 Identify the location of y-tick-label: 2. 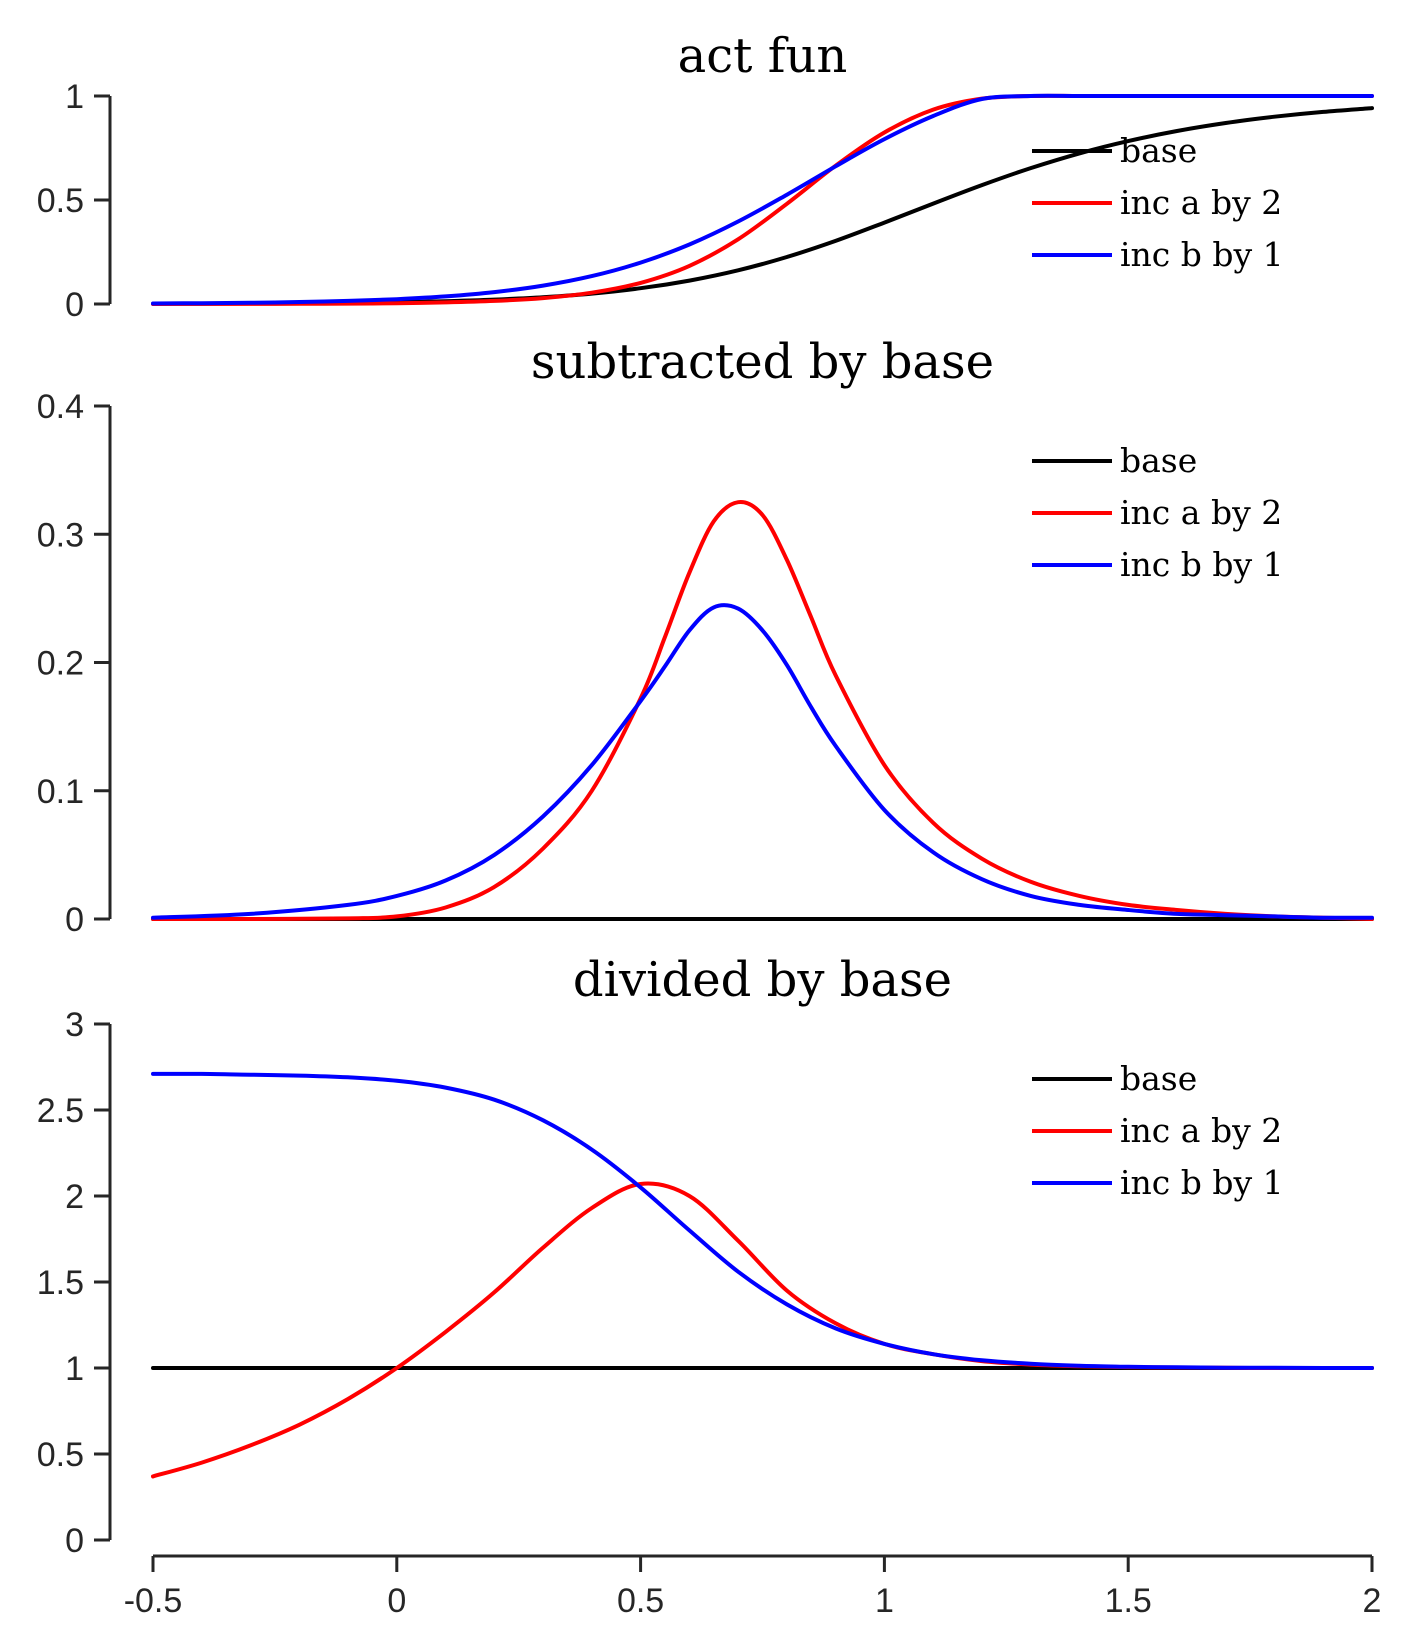
(74, 1197).